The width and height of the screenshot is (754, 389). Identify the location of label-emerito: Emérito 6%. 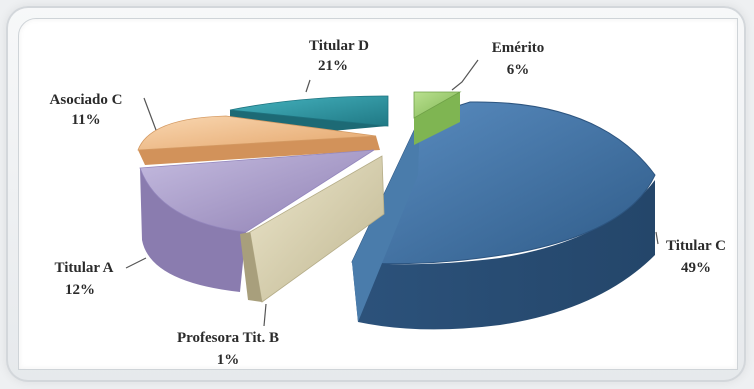
(497, 65).